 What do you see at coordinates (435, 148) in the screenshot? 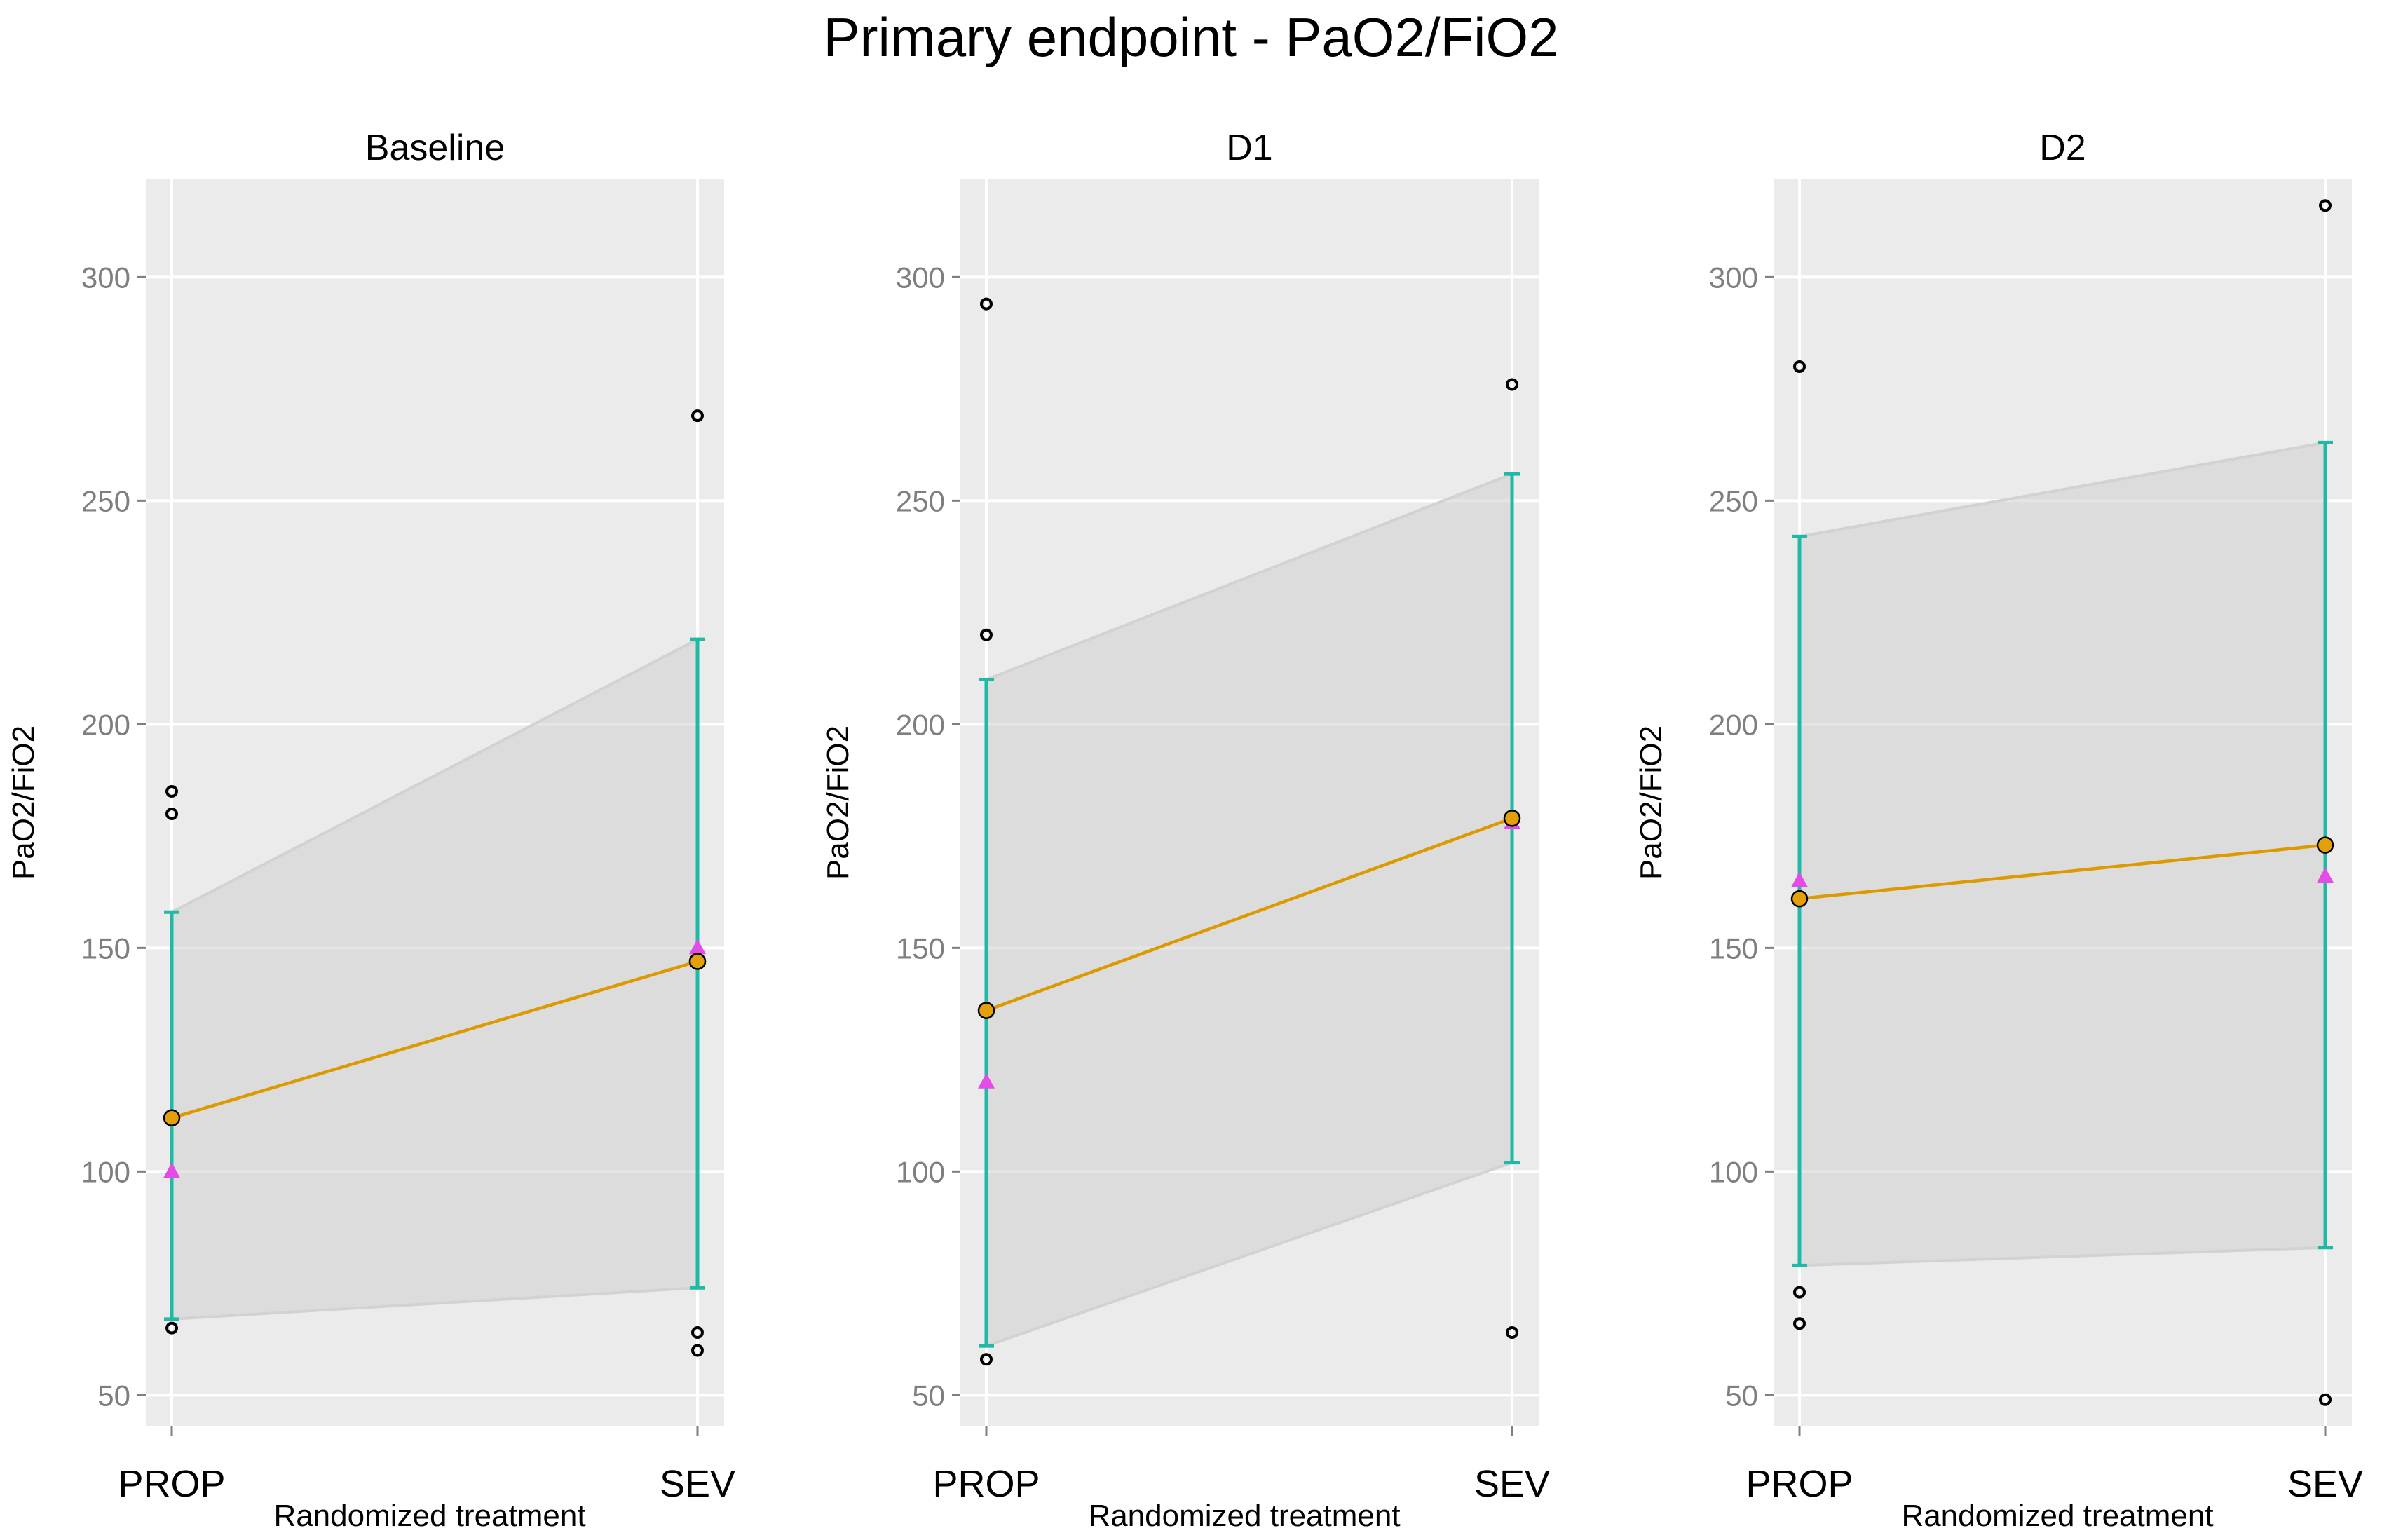
I see `panel-title: Baseline` at bounding box center [435, 148].